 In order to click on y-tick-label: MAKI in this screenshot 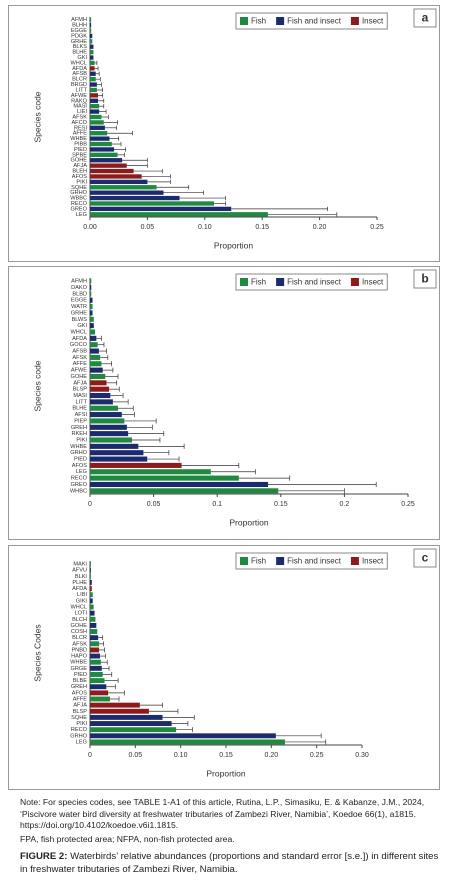, I will do `click(80, 565)`.